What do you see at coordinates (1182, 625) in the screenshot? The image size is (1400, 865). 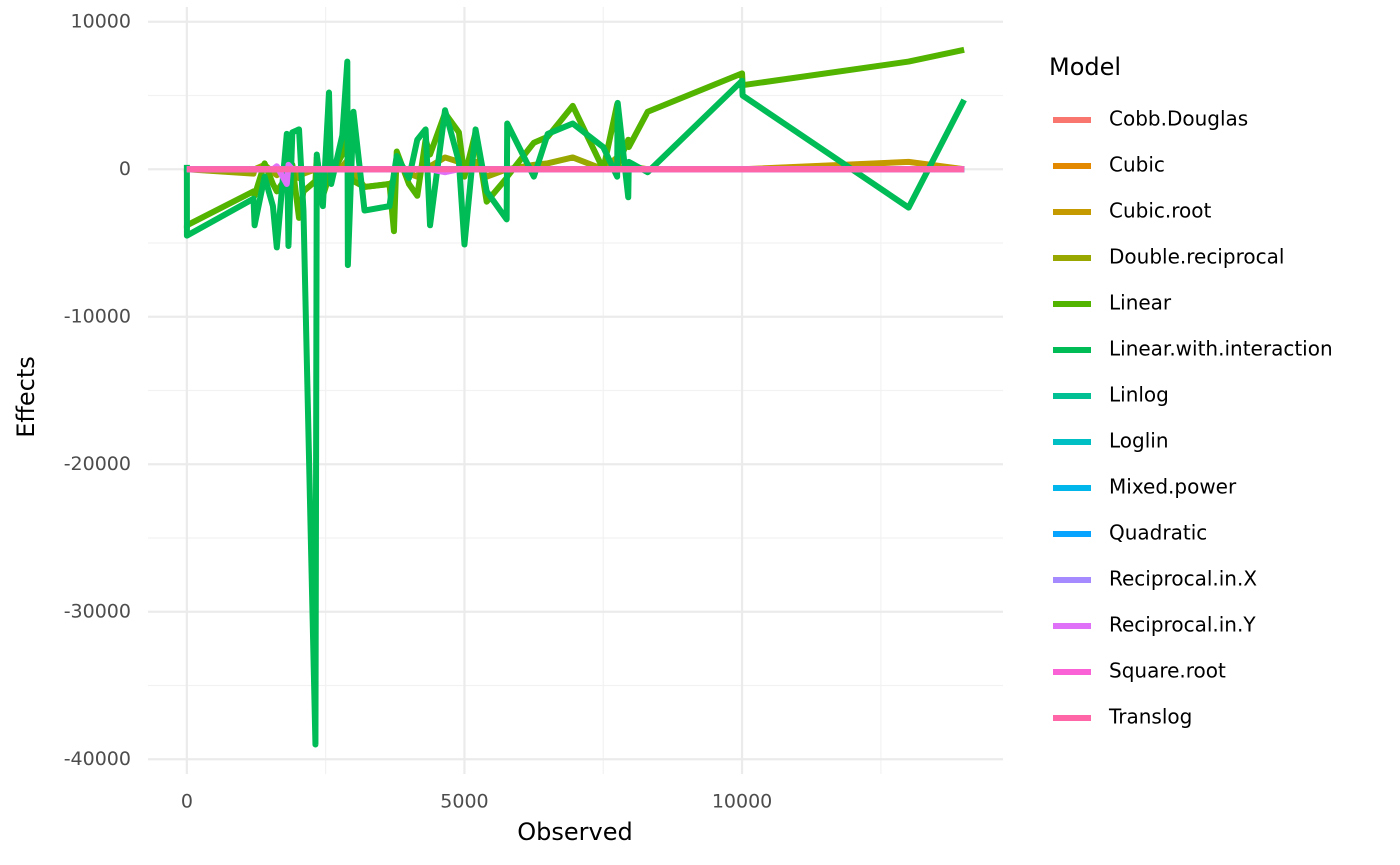 I see `legend-label: Reciprocal.in.Y` at bounding box center [1182, 625].